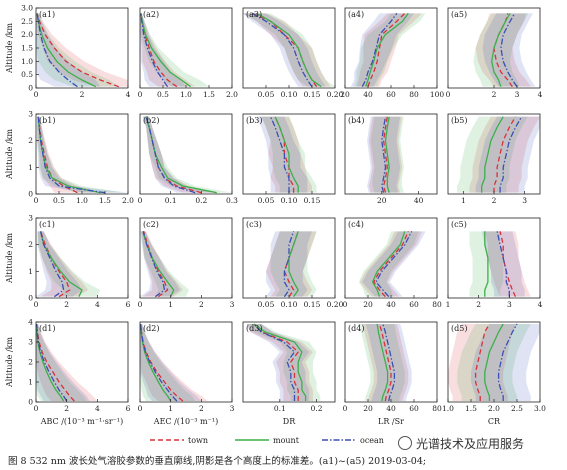 The height and width of the screenshot is (470, 567). Describe the element at coordinates (105, 200) in the screenshot. I see `x-tick-label: 1.5` at that location.